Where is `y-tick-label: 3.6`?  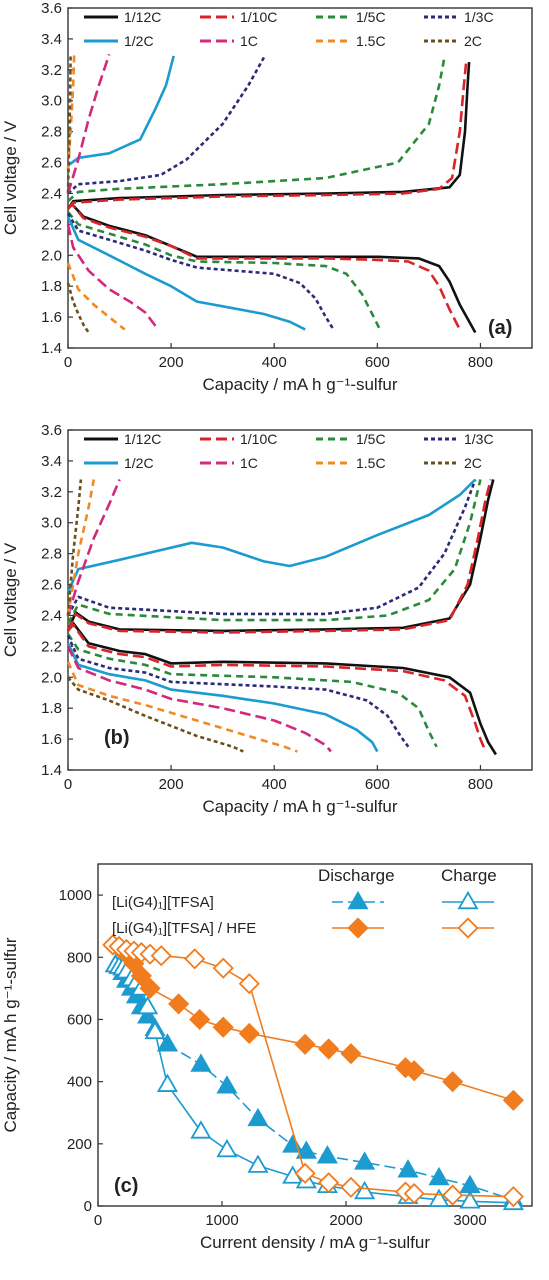
y-tick-label: 3.6 is located at coordinates (51, 8).